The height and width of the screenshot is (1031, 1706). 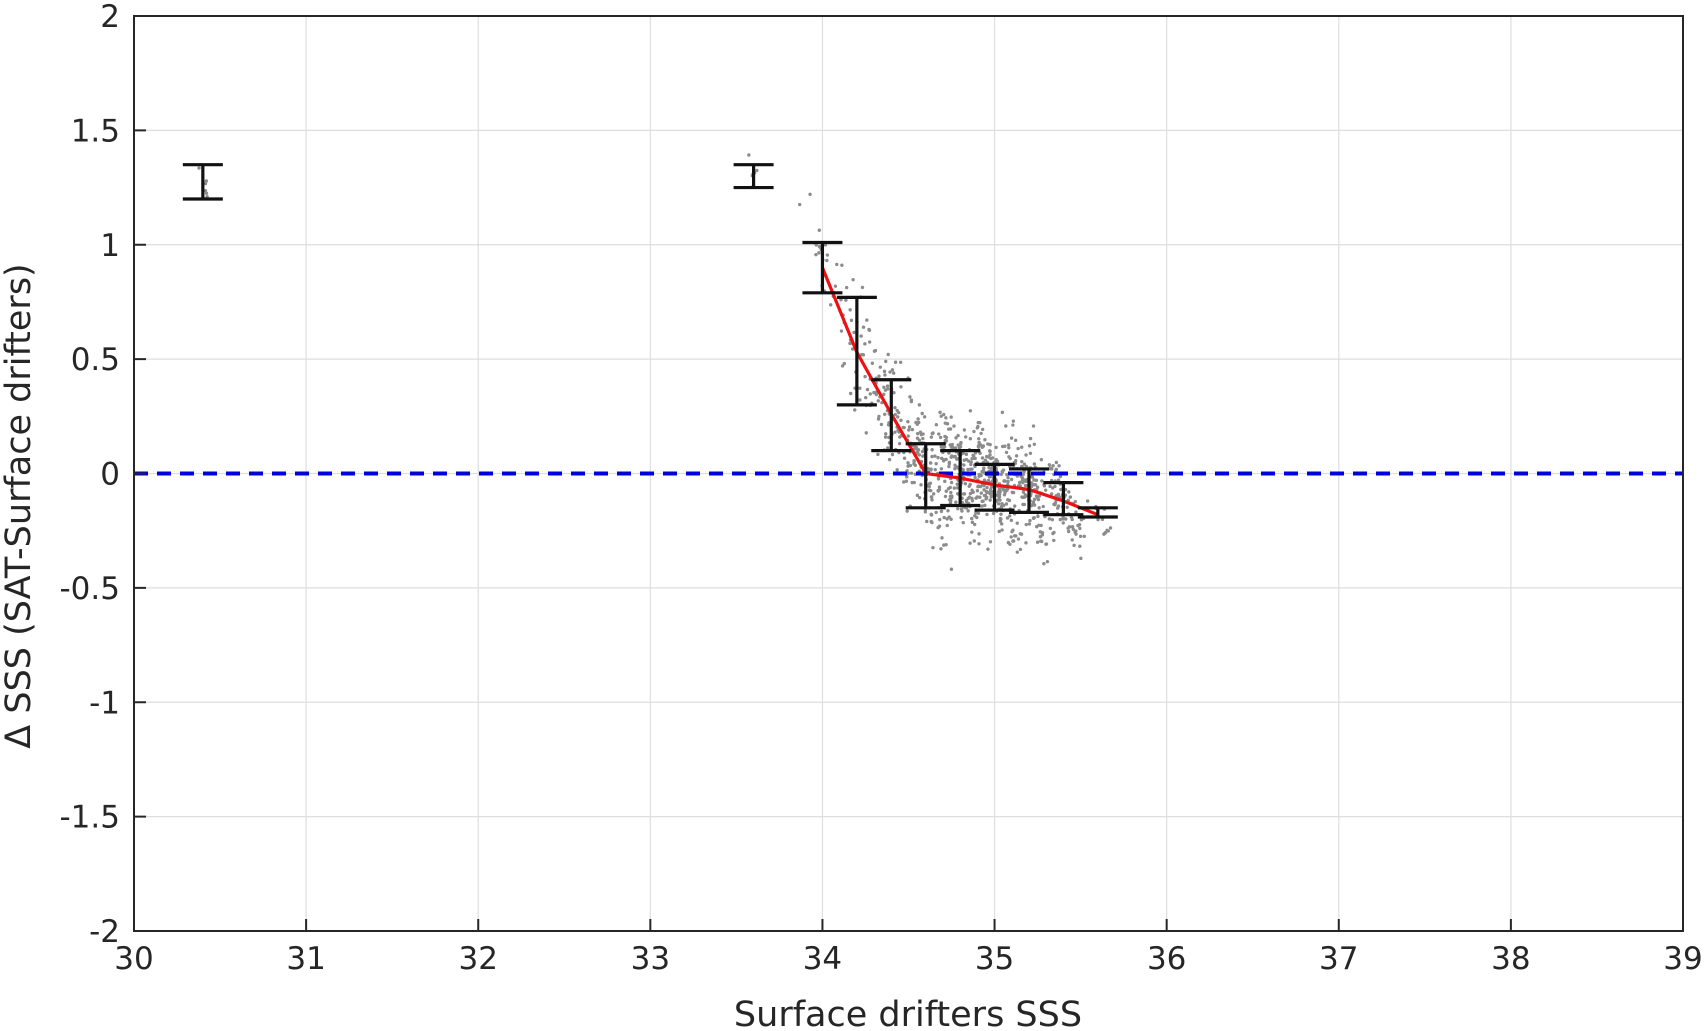 What do you see at coordinates (1166, 959) in the screenshot?
I see `x-tick-label: 36` at bounding box center [1166, 959].